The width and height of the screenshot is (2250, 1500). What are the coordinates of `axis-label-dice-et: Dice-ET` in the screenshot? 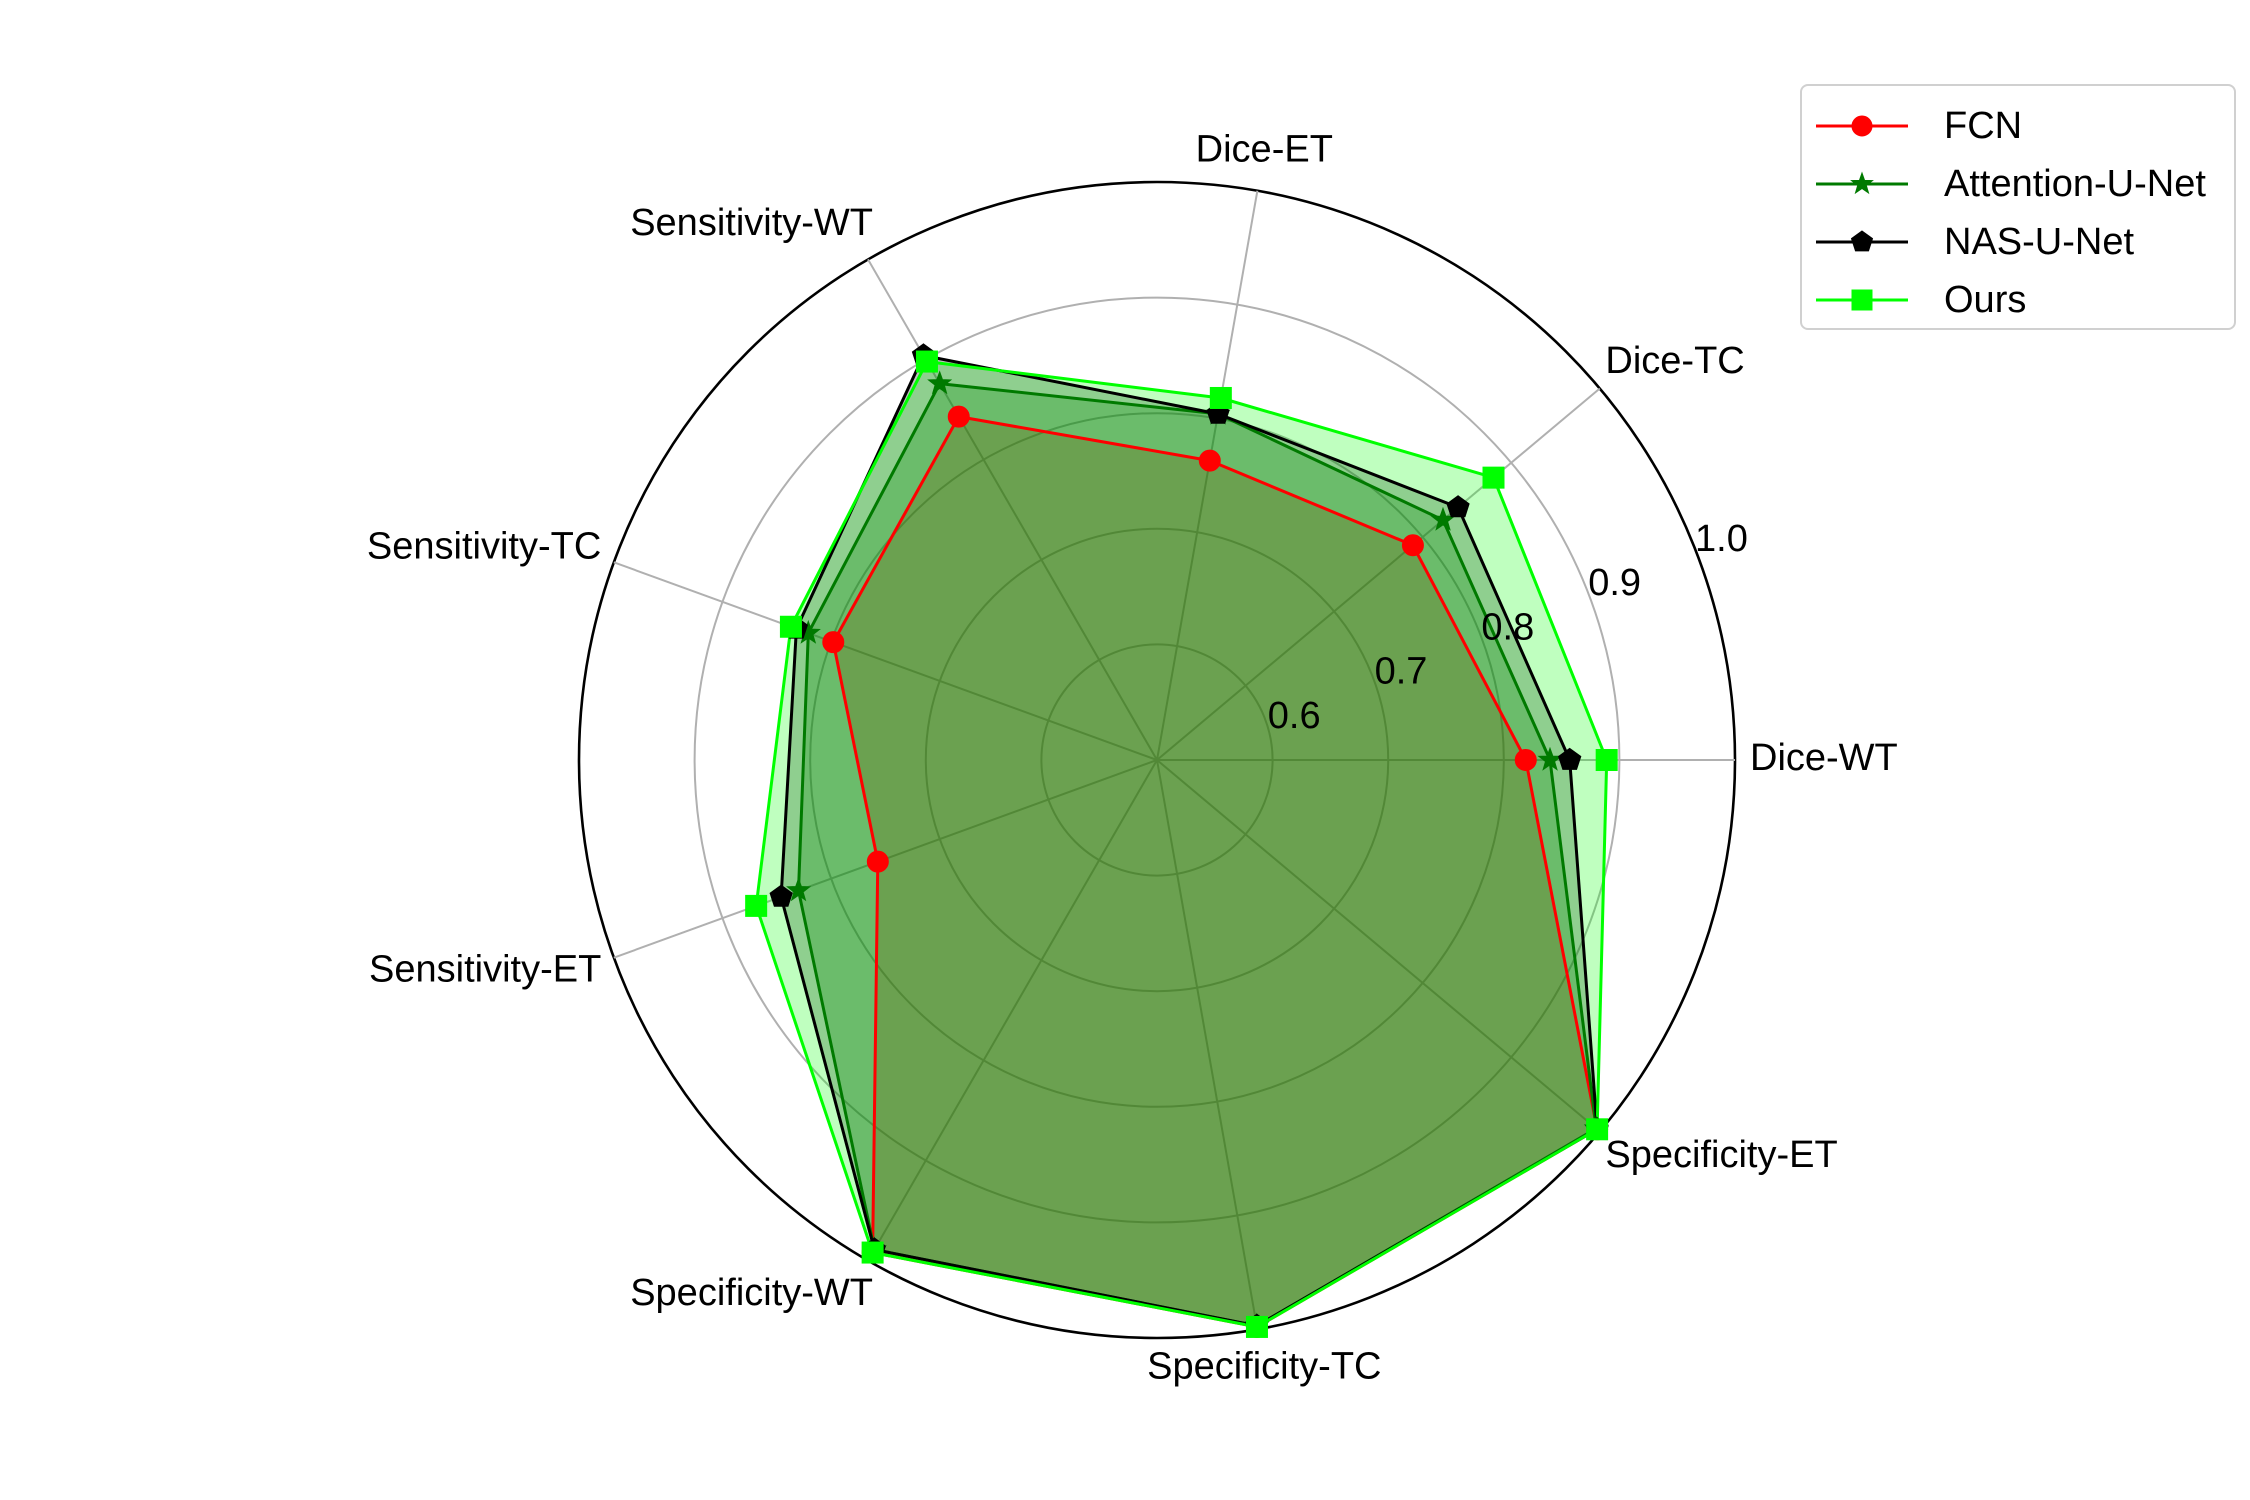 It's located at (1264, 149).